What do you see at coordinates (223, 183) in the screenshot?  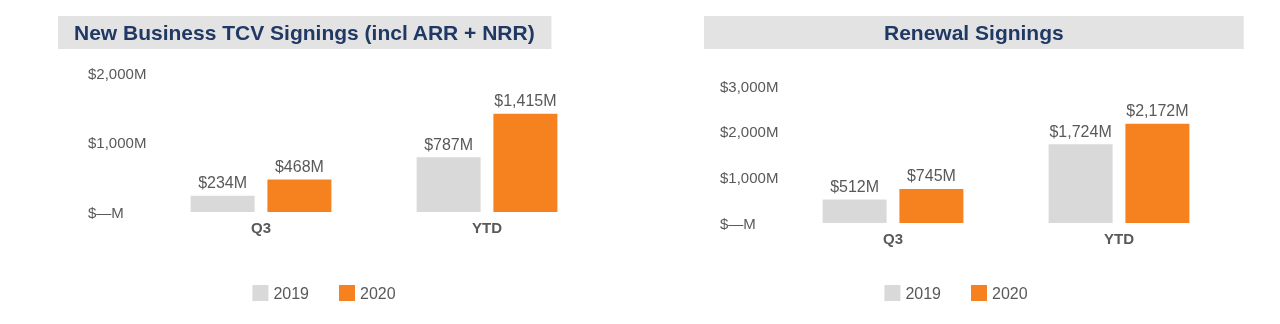 I see `data-label: $234M` at bounding box center [223, 183].